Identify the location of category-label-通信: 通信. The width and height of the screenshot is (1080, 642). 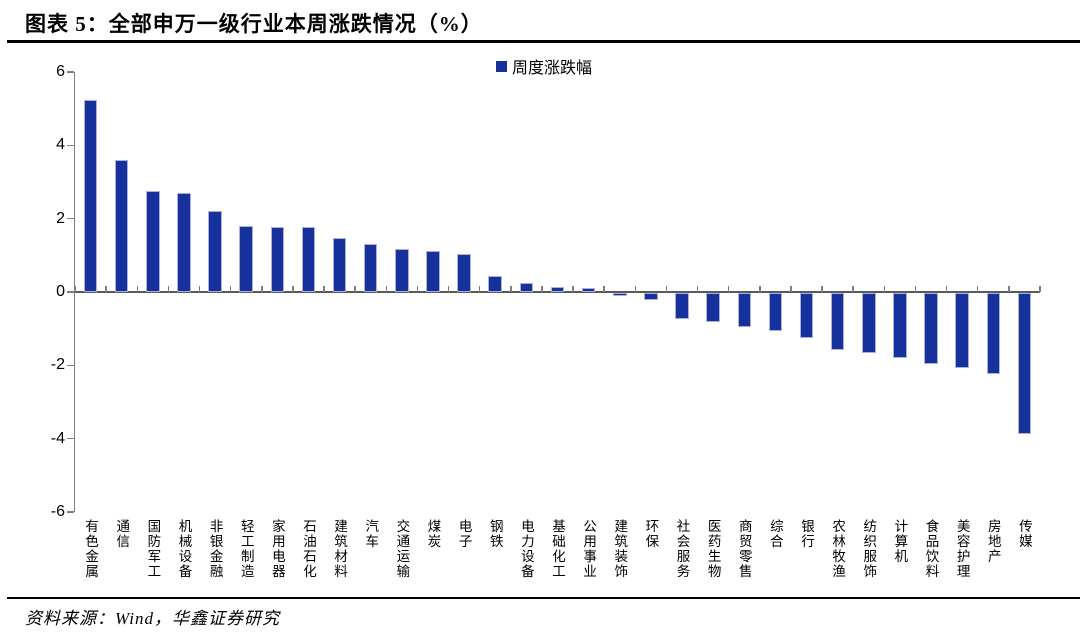
(122, 534).